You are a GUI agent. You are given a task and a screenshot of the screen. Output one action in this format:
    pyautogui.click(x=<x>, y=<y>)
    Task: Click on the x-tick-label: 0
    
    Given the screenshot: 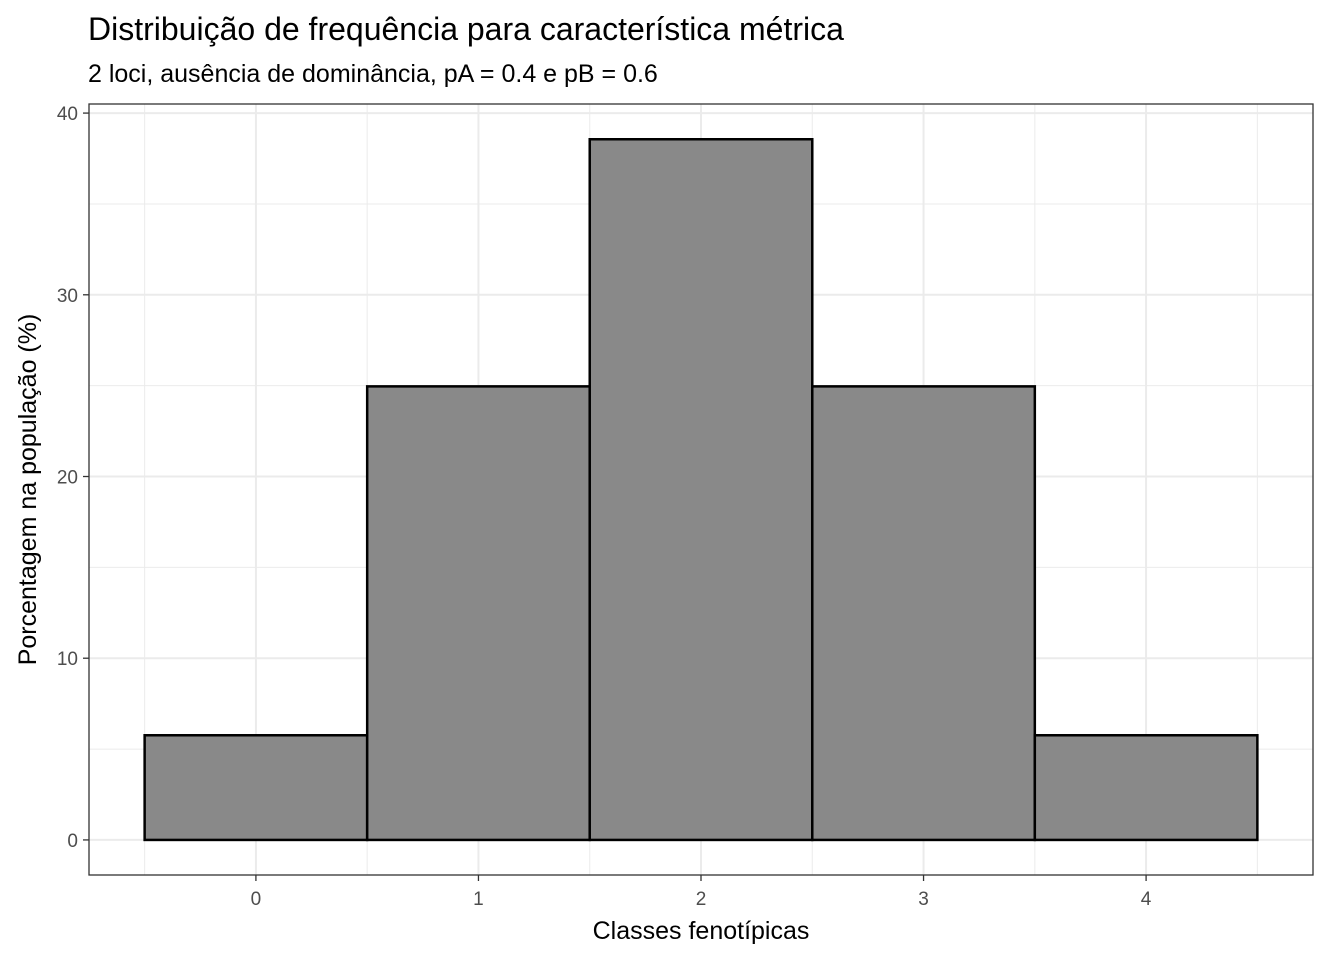 What is the action you would take?
    pyautogui.click(x=256, y=899)
    